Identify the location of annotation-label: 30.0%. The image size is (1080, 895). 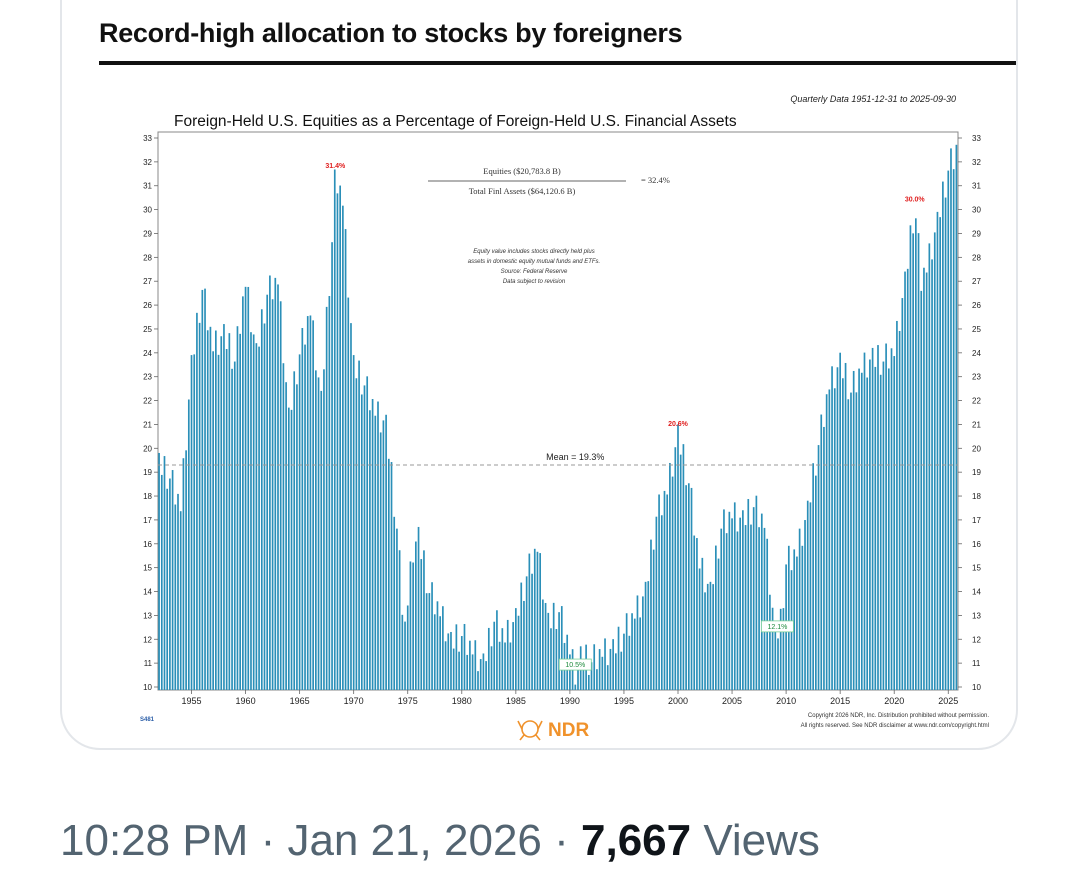
(915, 200).